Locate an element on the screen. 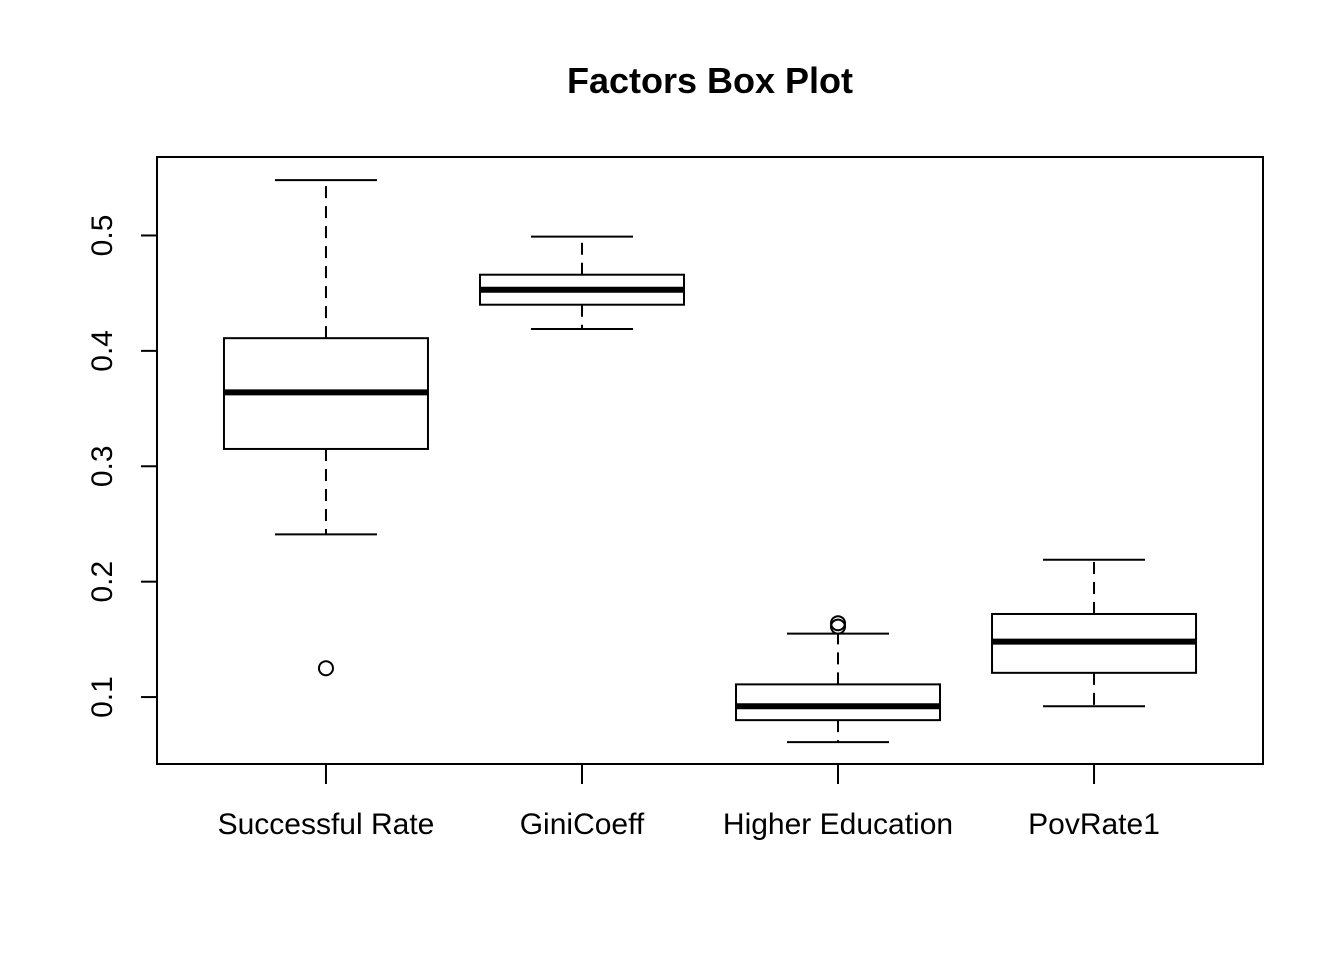 The width and height of the screenshot is (1344, 960). y-tick-label: 0.4 is located at coordinates (102, 351).